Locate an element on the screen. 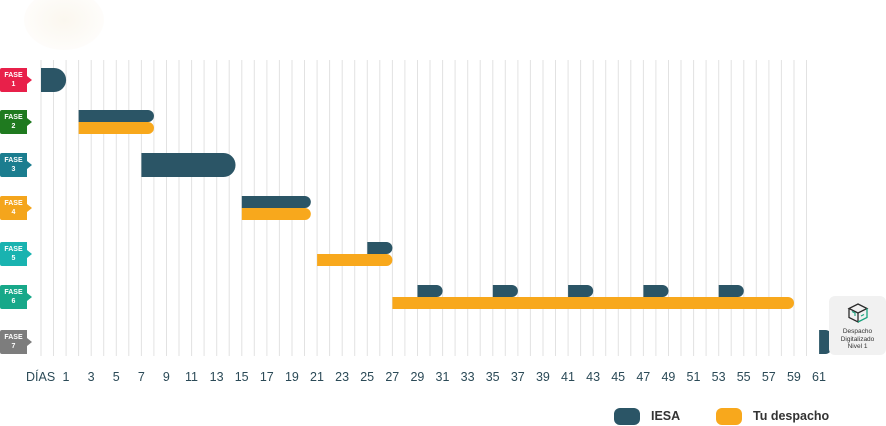  x-tick-label: 27 is located at coordinates (392, 377).